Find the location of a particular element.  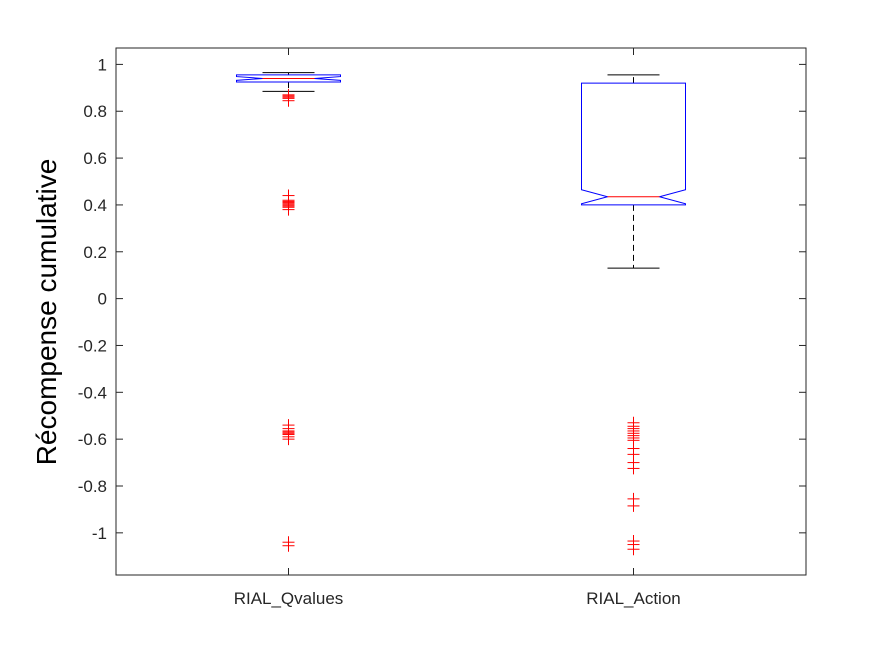

y-tick-label: -0.2 is located at coordinates (92, 345).